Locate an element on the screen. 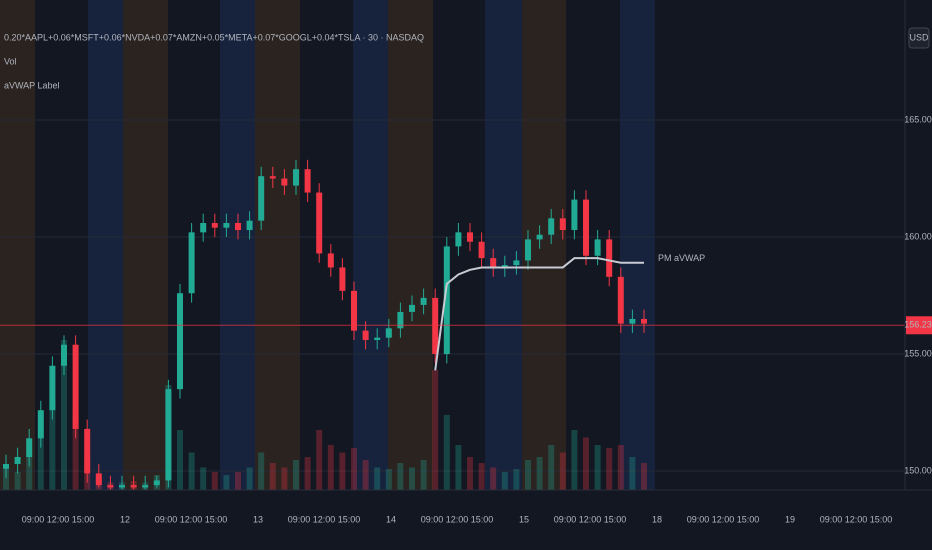 The height and width of the screenshot is (550, 932). indicator-label: aVWAP Label is located at coordinates (32, 85).